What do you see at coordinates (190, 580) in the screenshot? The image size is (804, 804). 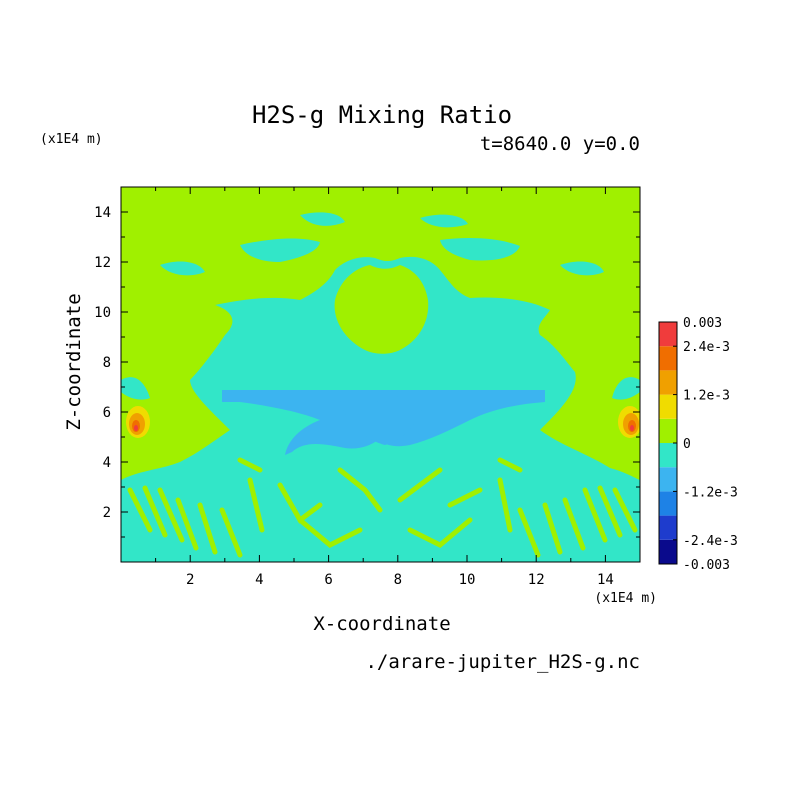 I see `x-tick-label: 2` at bounding box center [190, 580].